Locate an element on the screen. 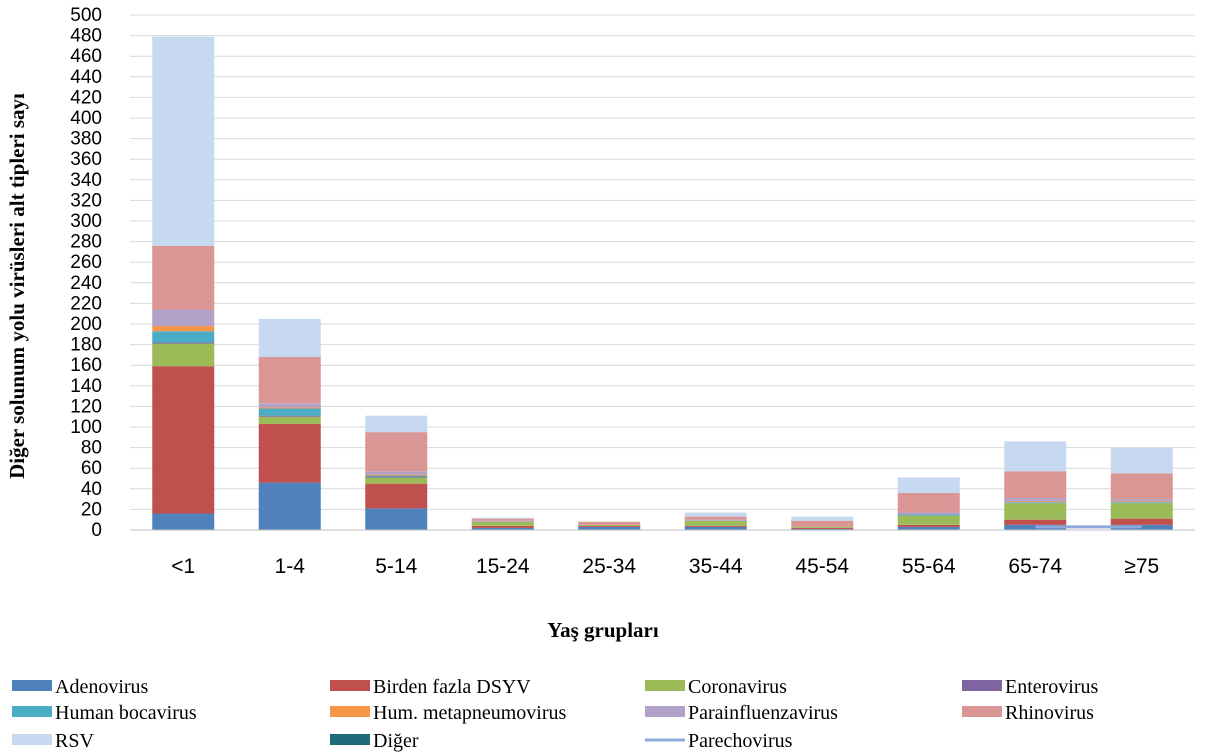  y-tick-label: 140 is located at coordinates (86, 386).